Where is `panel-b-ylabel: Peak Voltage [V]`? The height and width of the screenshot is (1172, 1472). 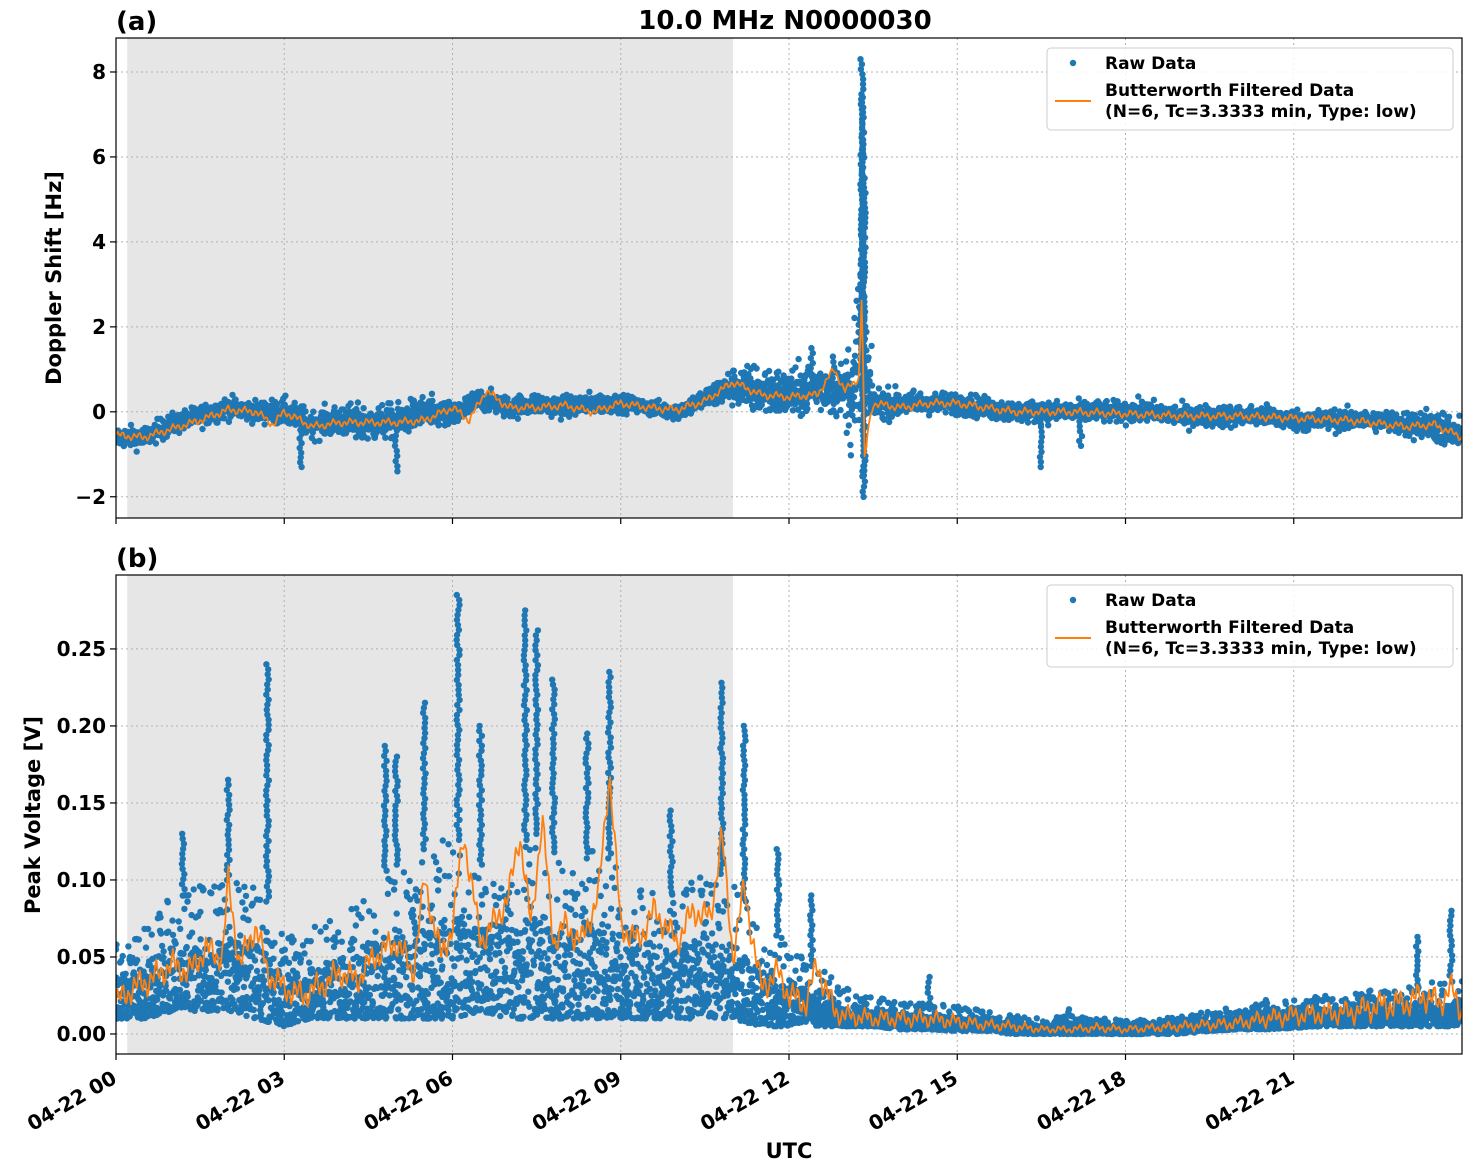 panel-b-ylabel: Peak Voltage [V] is located at coordinates (33, 815).